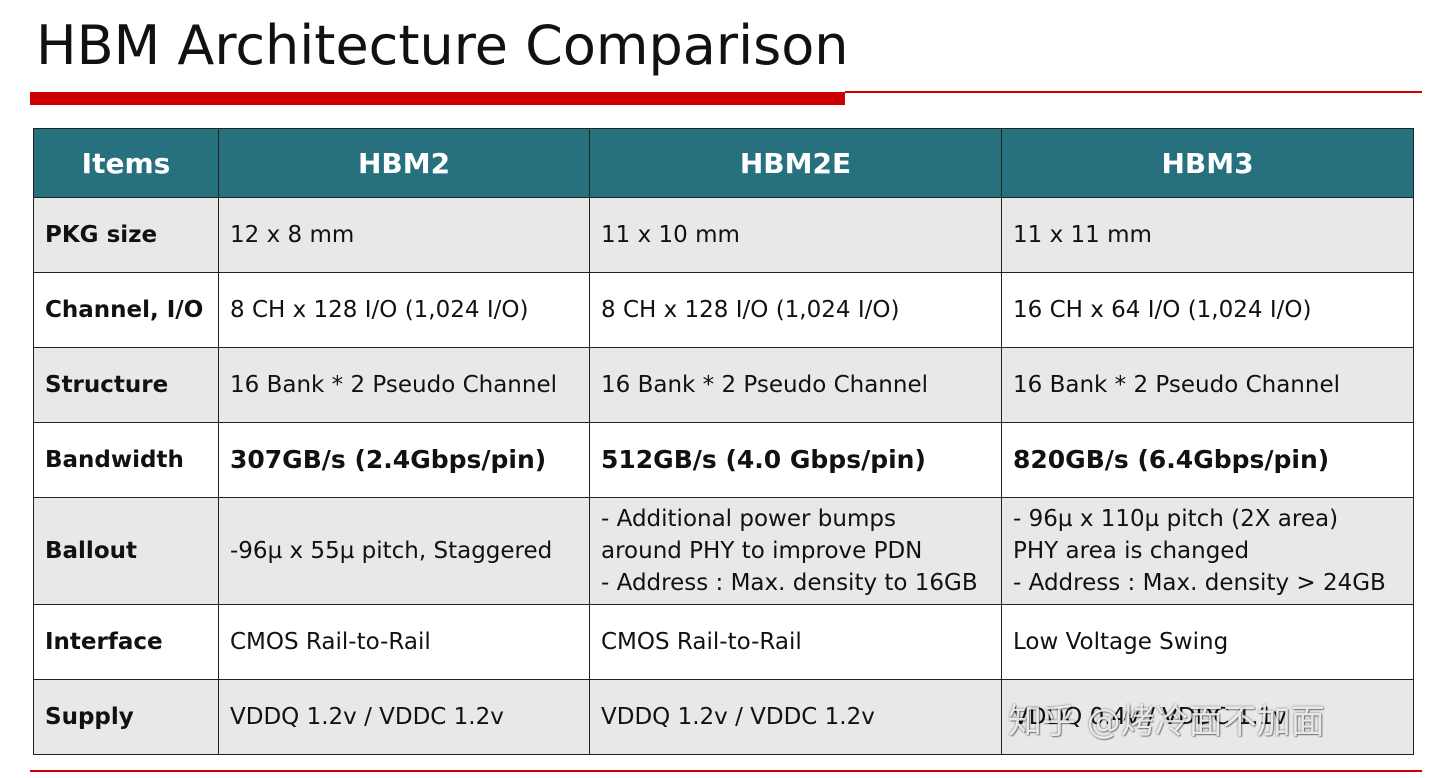 This screenshot has width=1440, height=778. Describe the element at coordinates (1213, 551) in the screenshot. I see `cell-text-line: PHY area is changed` at that location.